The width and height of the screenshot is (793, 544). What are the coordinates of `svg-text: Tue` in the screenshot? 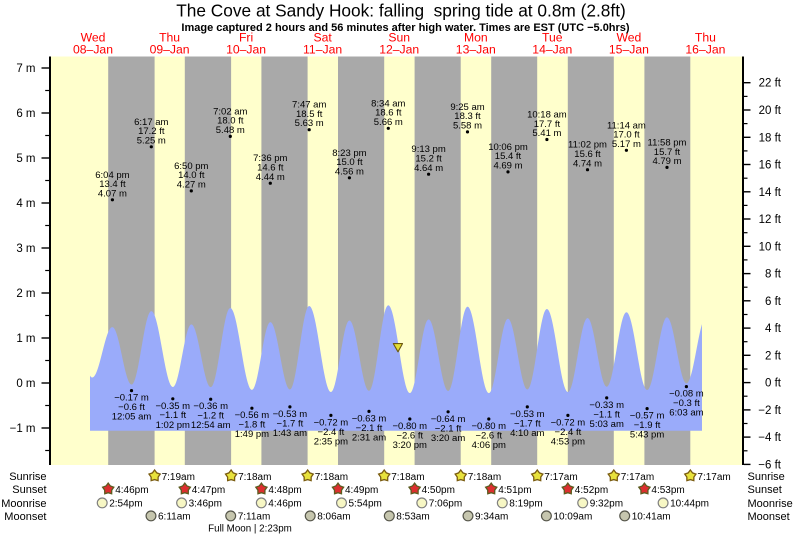 It's located at (552, 38).